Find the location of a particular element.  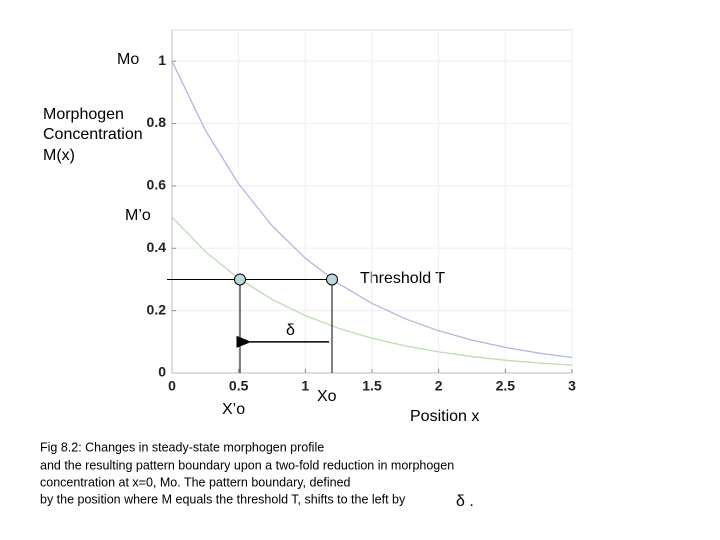

caption-end: δ . is located at coordinates (465, 501).